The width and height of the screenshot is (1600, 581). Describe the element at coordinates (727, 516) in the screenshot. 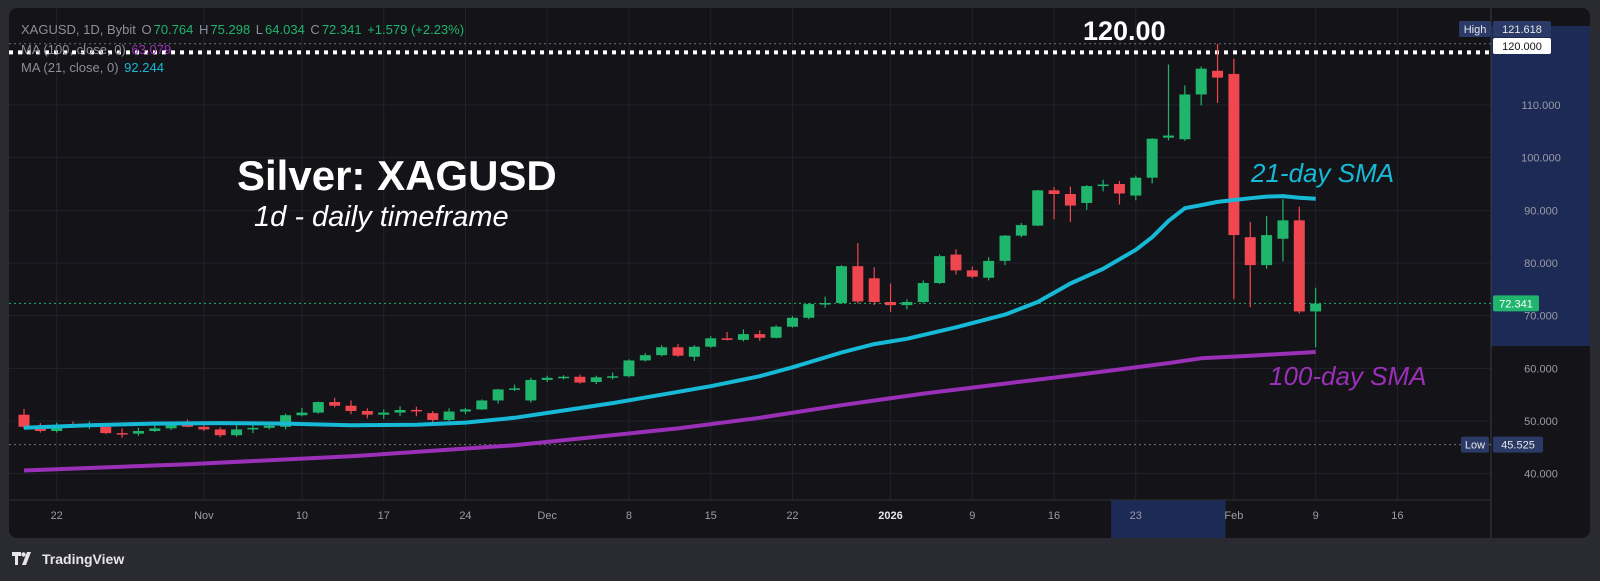

I see `time-axis-ticks: 22 Nov 10 17 24 Dec 8 15 22 2026 9 16 23 Feb 9 16` at that location.